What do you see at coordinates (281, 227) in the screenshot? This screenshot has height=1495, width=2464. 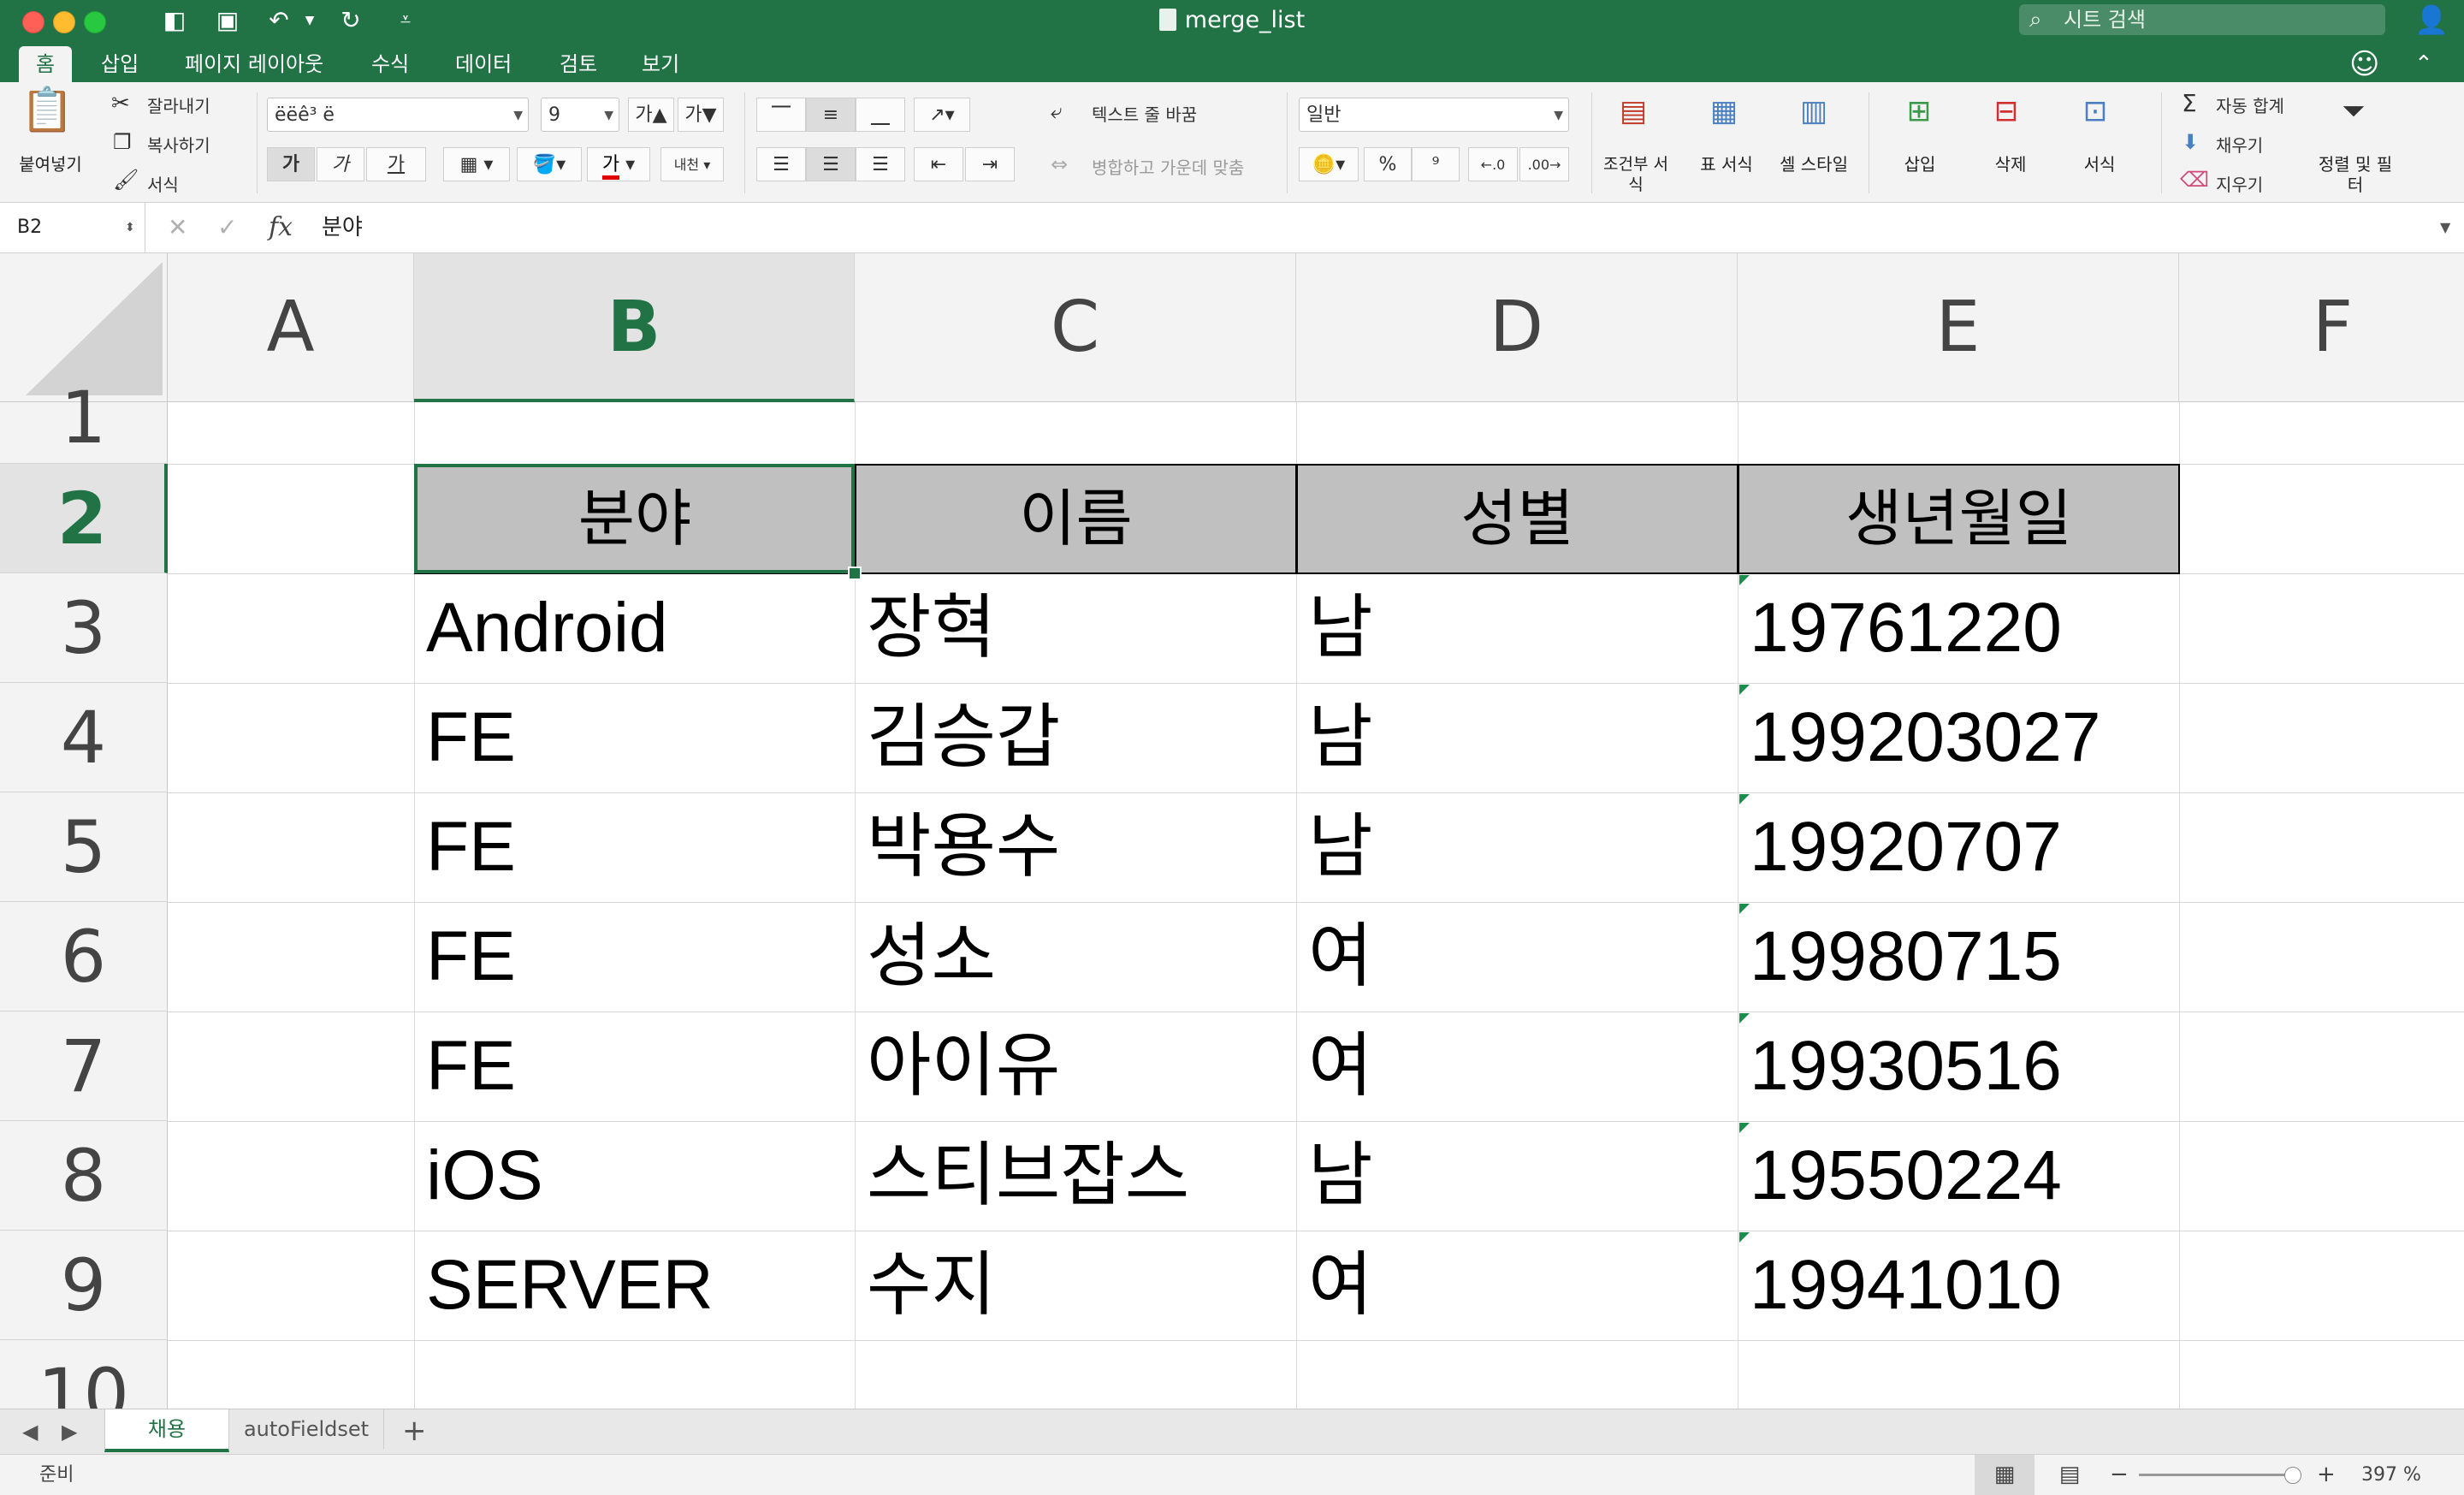 I see `insert-function-icon: fx` at bounding box center [281, 227].